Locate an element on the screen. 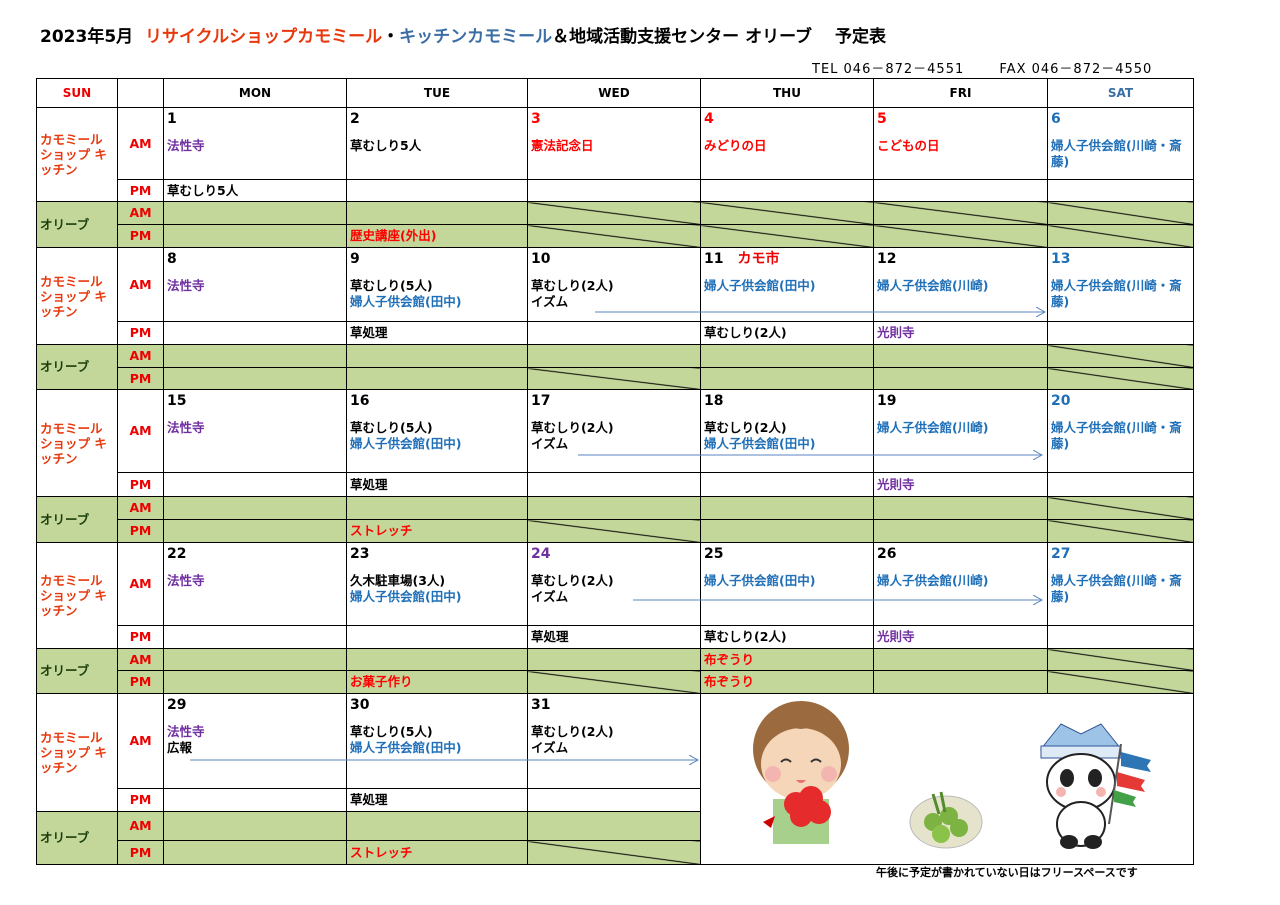  title-kitchen: キッチンカモミール is located at coordinates (476, 37).